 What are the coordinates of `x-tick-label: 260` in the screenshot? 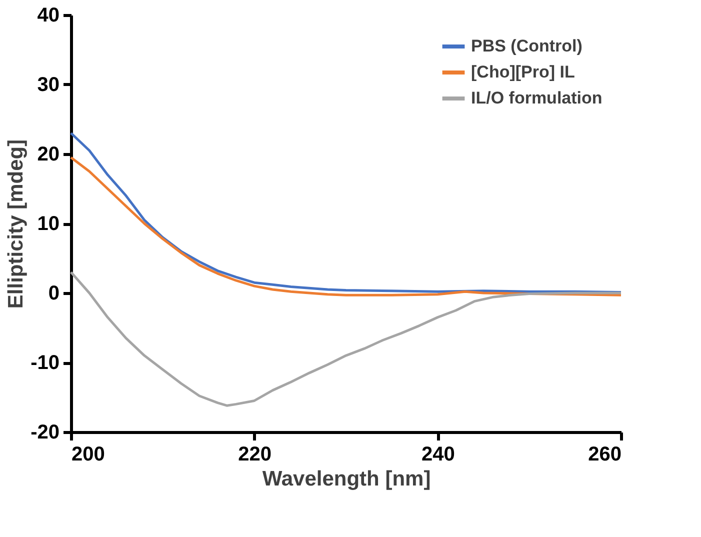 It's located at (605, 455).